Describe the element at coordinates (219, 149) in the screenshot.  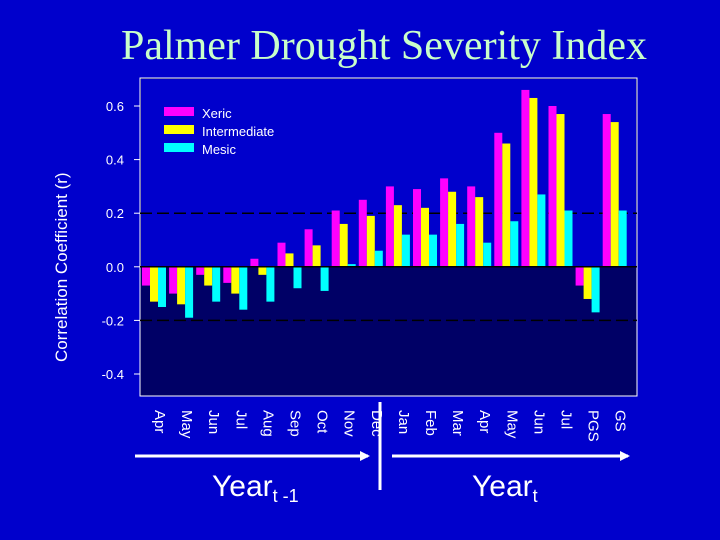
I see `legend-label-mesic: Mesic` at that location.